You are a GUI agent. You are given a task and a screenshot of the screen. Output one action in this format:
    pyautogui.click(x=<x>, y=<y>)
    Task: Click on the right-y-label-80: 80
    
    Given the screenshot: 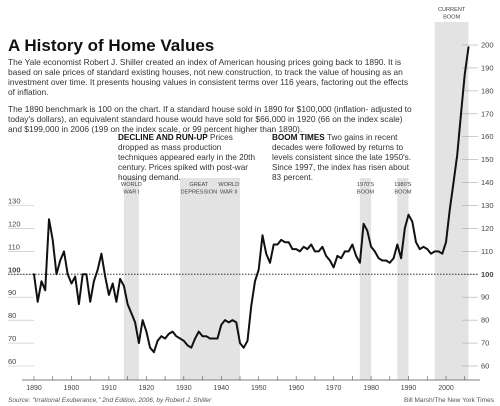 What is the action you would take?
    pyautogui.click(x=485, y=320)
    